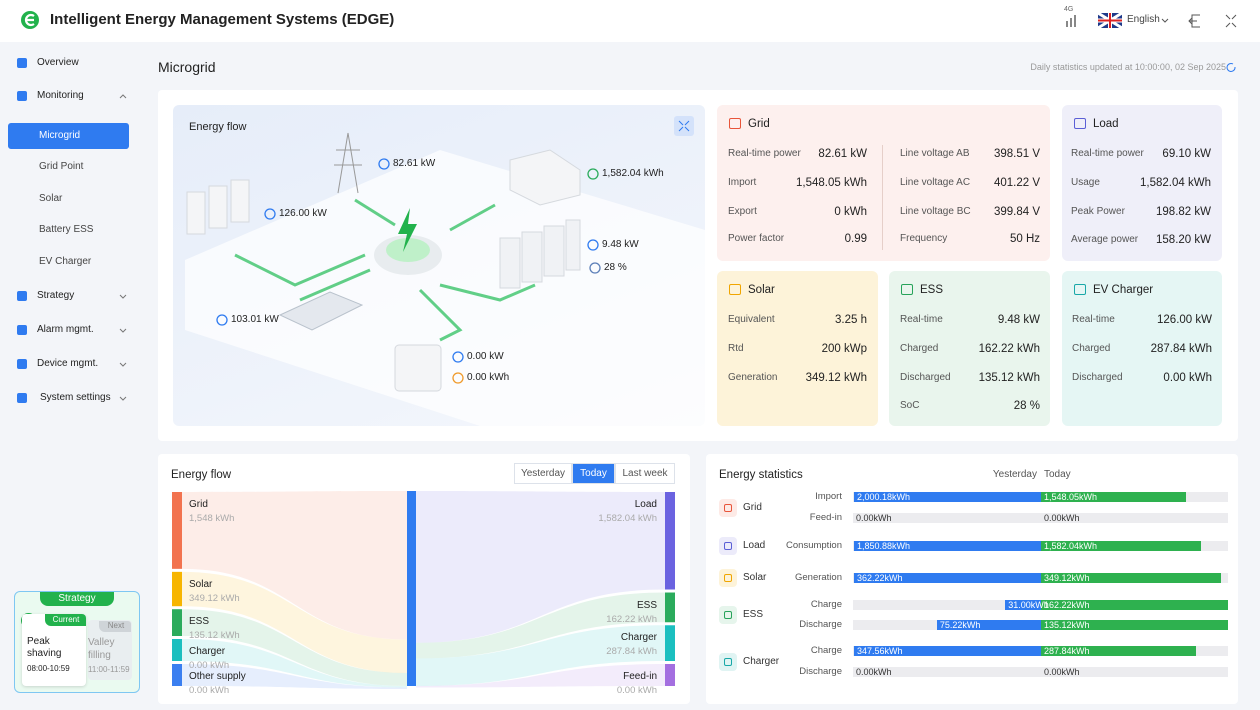  I want to click on metric-value: 28 %, so click(1026, 406).